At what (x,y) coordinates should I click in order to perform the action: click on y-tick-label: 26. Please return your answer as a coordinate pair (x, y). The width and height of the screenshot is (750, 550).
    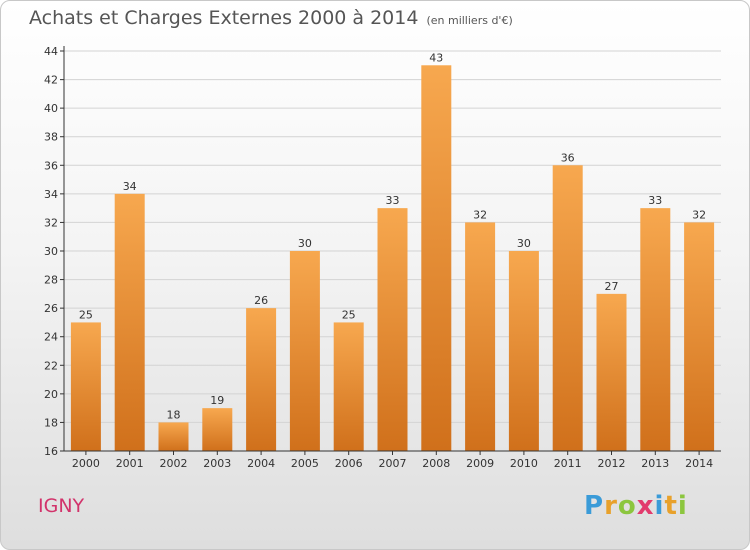
    Looking at the image, I should click on (51, 308).